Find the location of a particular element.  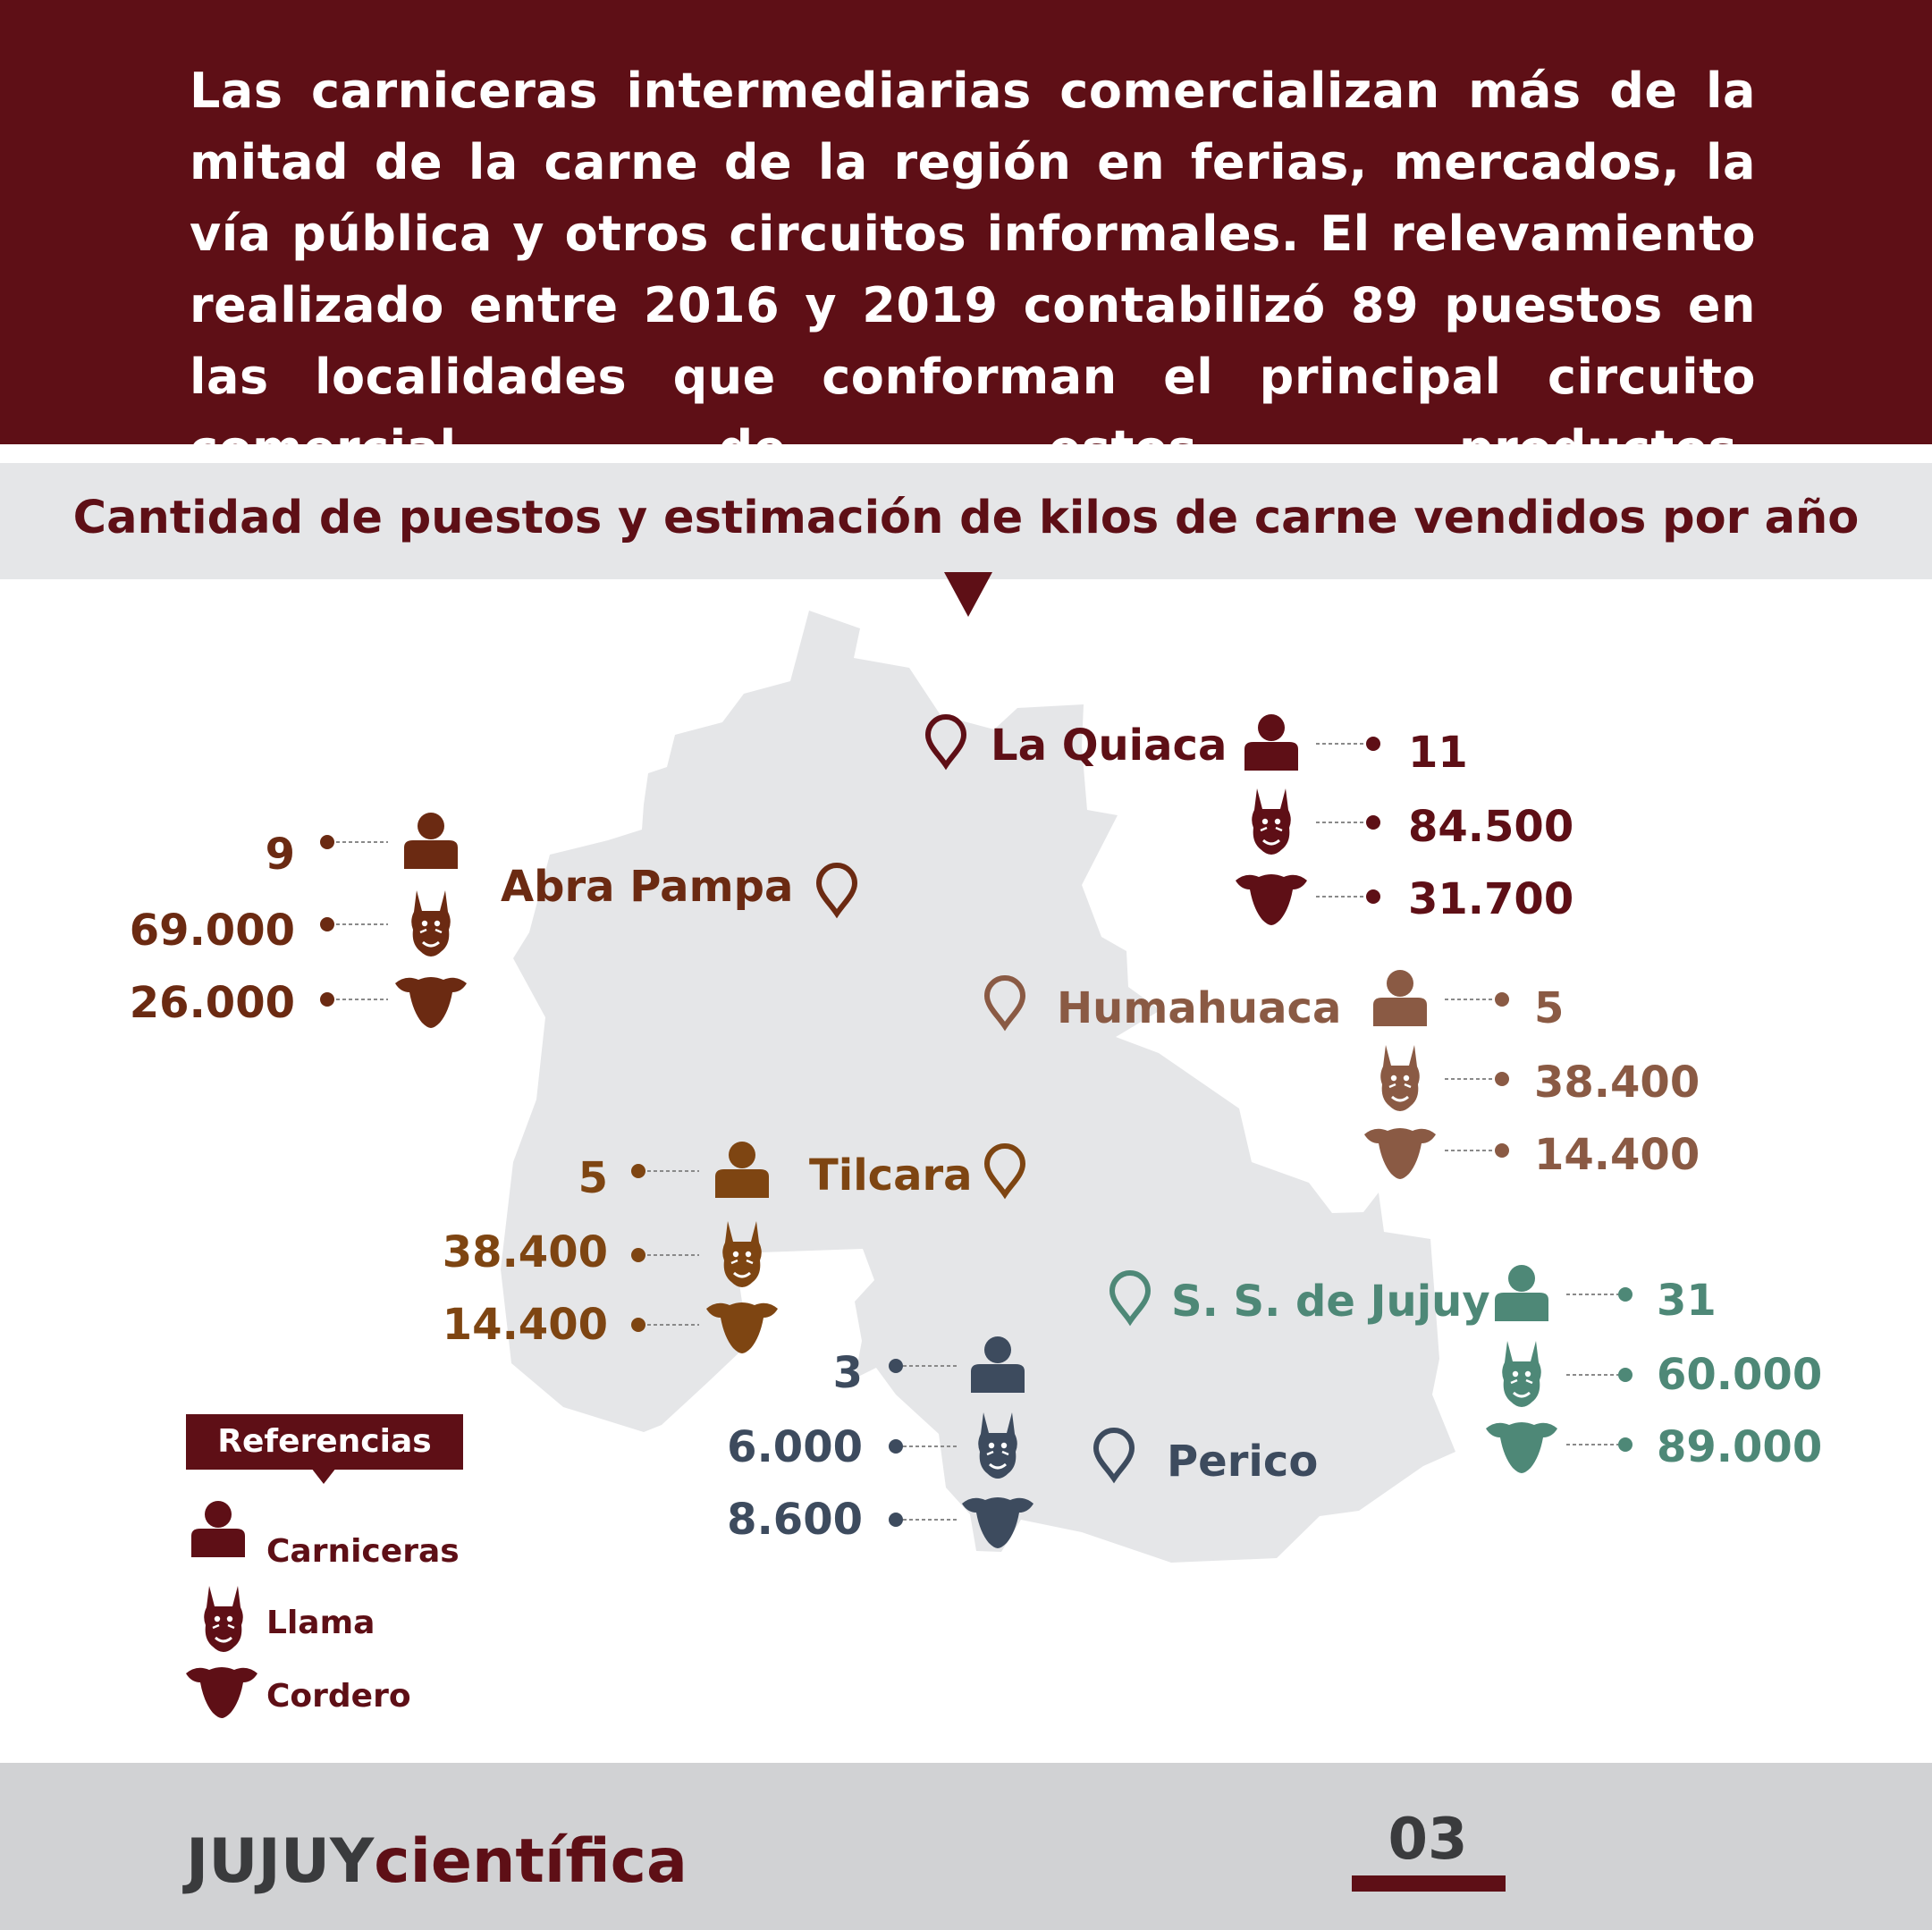

brand-part-cientifica: científica is located at coordinates (531, 1861).